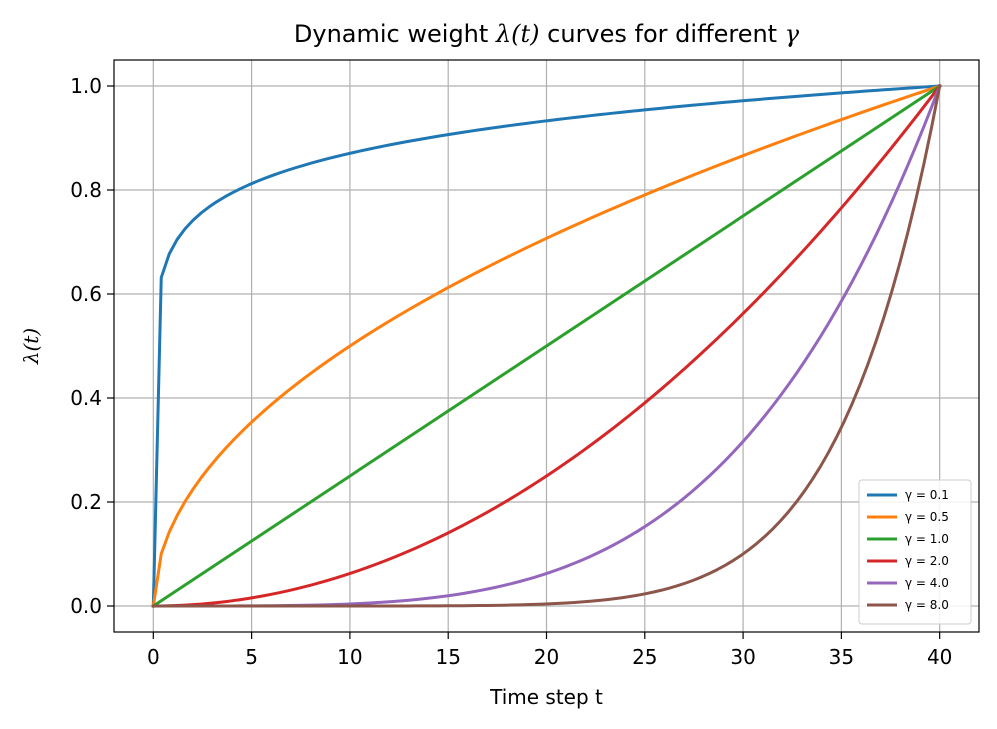  I want to click on x-tick-label: 5, so click(251, 657).